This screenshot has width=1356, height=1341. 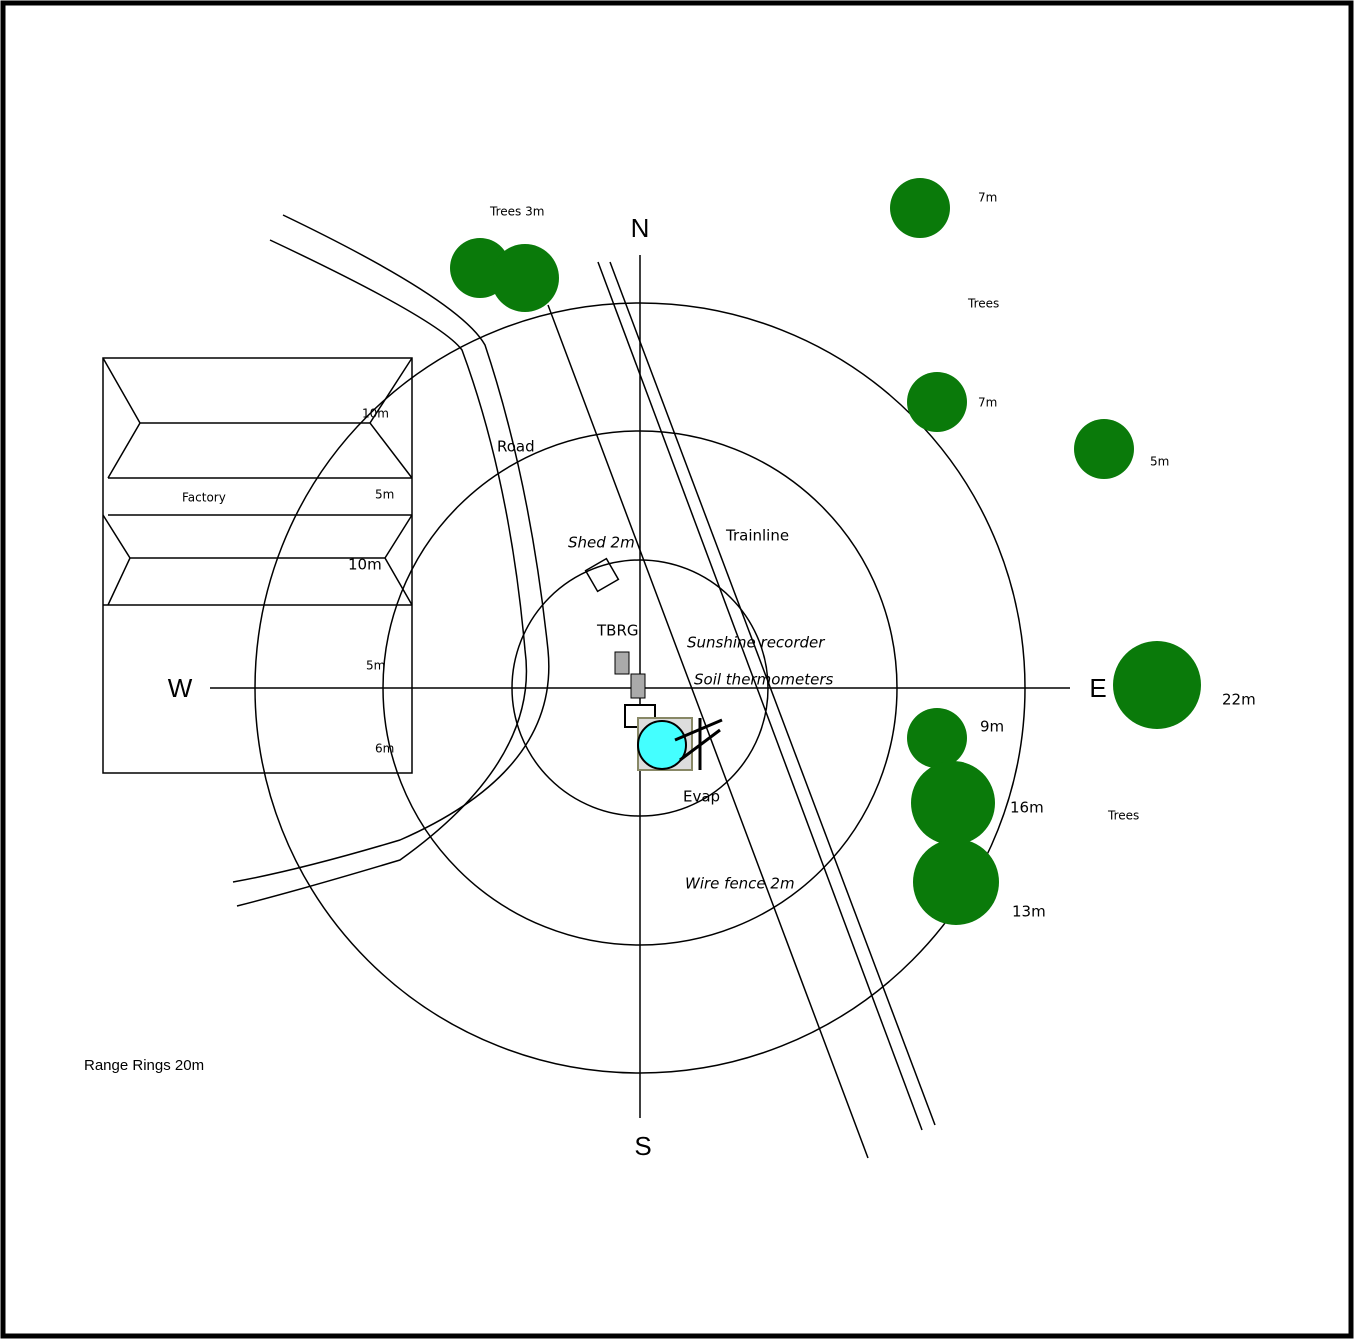 What do you see at coordinates (668, 711) in the screenshot?
I see `instruments` at bounding box center [668, 711].